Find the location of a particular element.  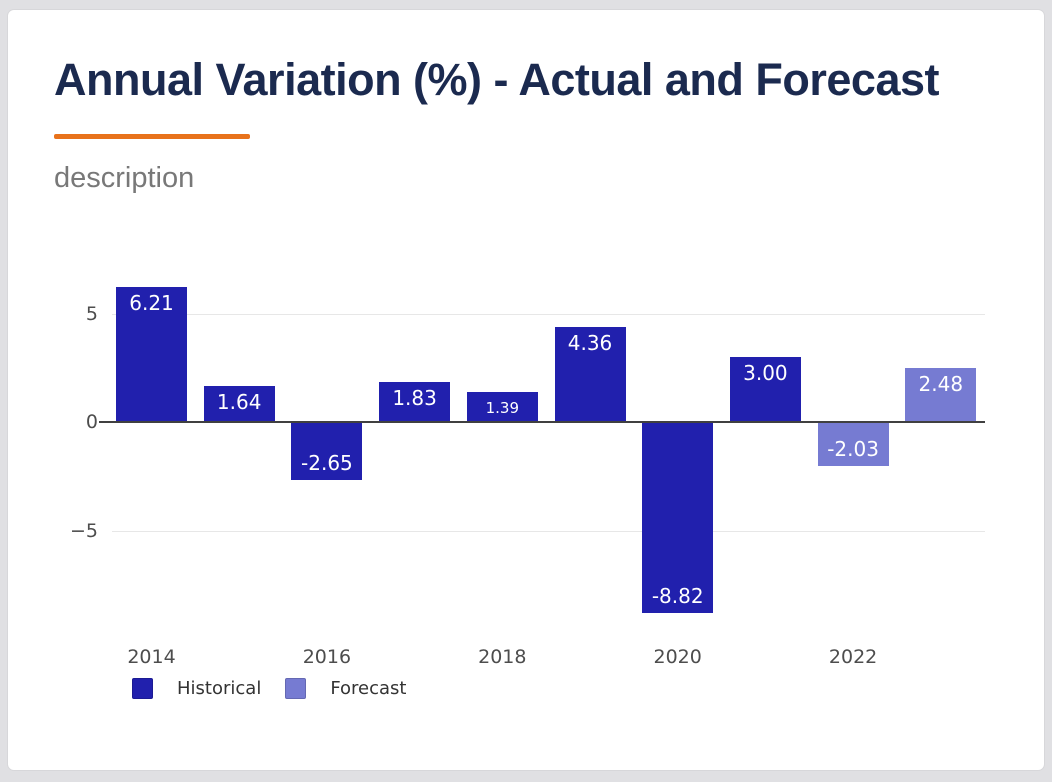

title-accent-rule is located at coordinates (152, 136).